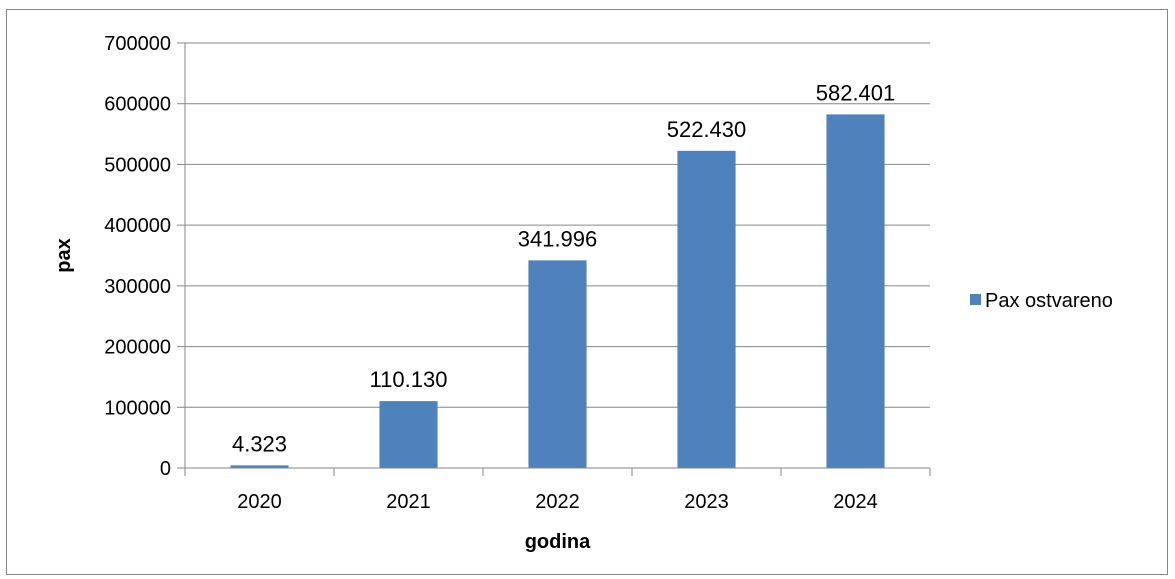 This screenshot has width=1175, height=579. I want to click on y-axis-title: pax, so click(64, 255).